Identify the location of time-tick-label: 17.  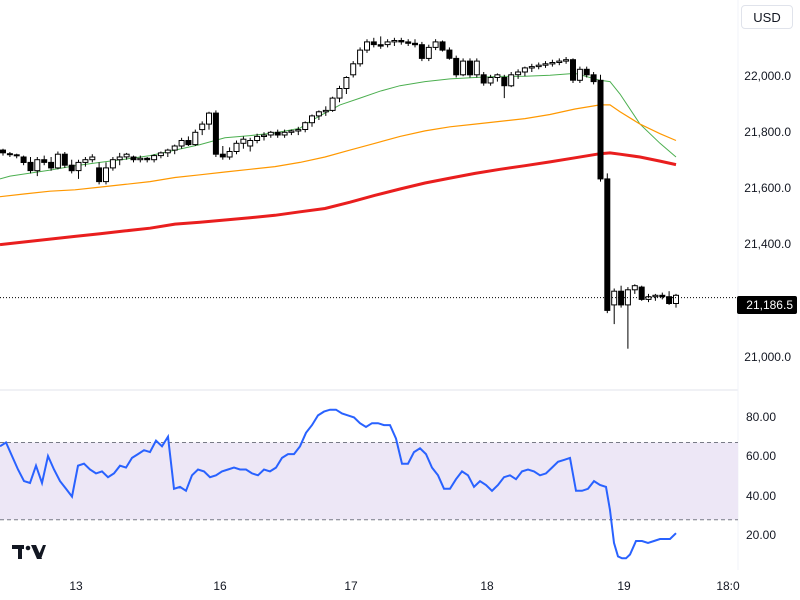
(351, 586).